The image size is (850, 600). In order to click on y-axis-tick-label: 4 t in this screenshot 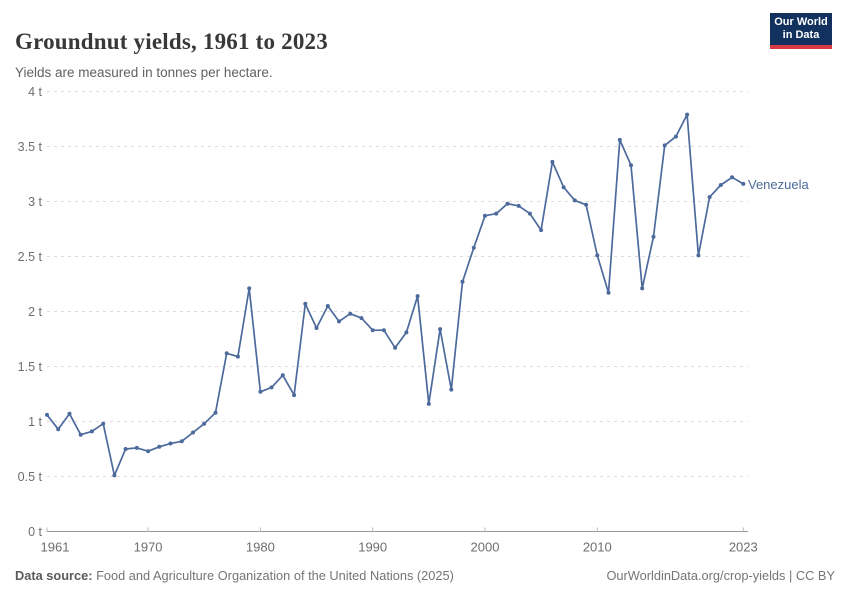, I will do `click(35, 92)`.